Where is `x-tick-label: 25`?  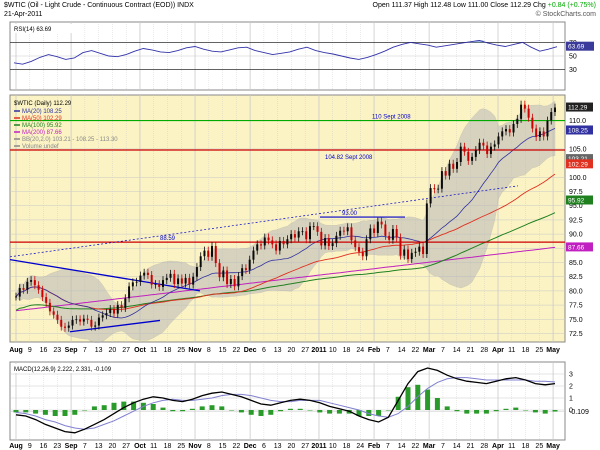 x-tick-label: 25 is located at coordinates (181, 350).